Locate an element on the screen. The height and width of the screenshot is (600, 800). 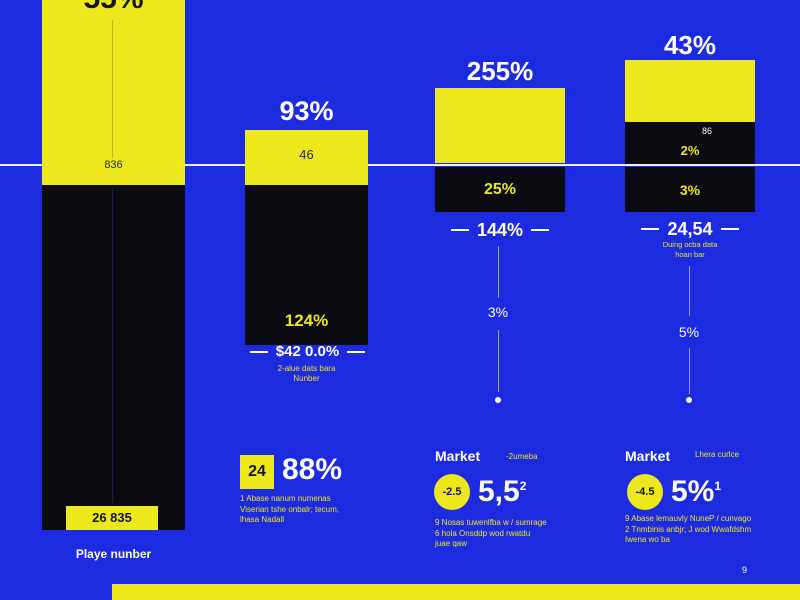
col4-section-title: Market is located at coordinates (648, 456).